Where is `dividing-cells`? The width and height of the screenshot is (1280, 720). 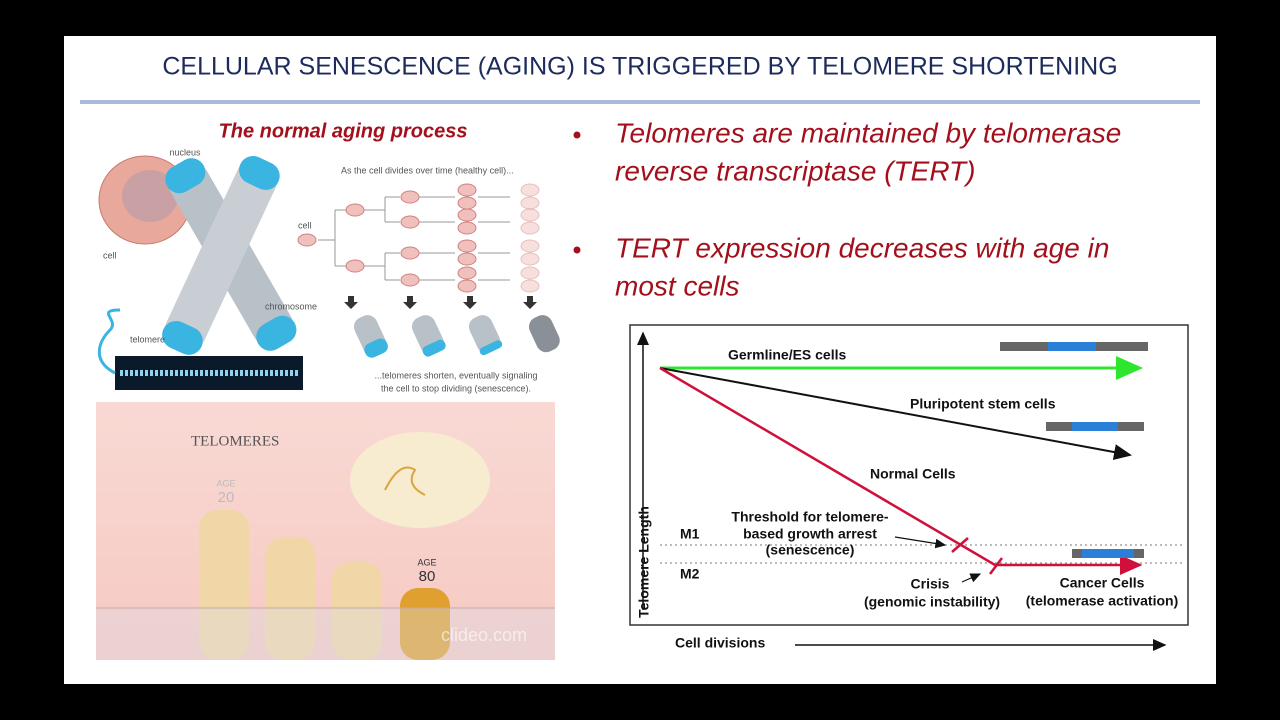
dividing-cells is located at coordinates (418, 238).